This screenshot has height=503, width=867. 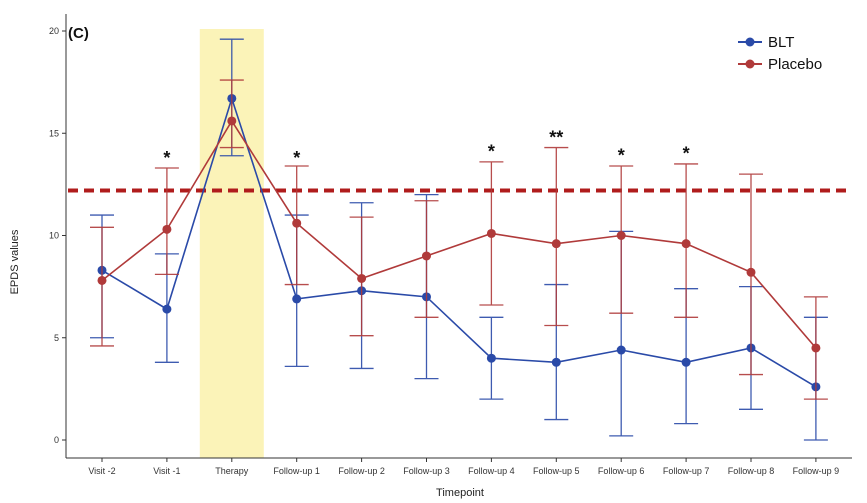 I want to click on y-ticks: 0 5 10 15 20, so click(x=57, y=235).